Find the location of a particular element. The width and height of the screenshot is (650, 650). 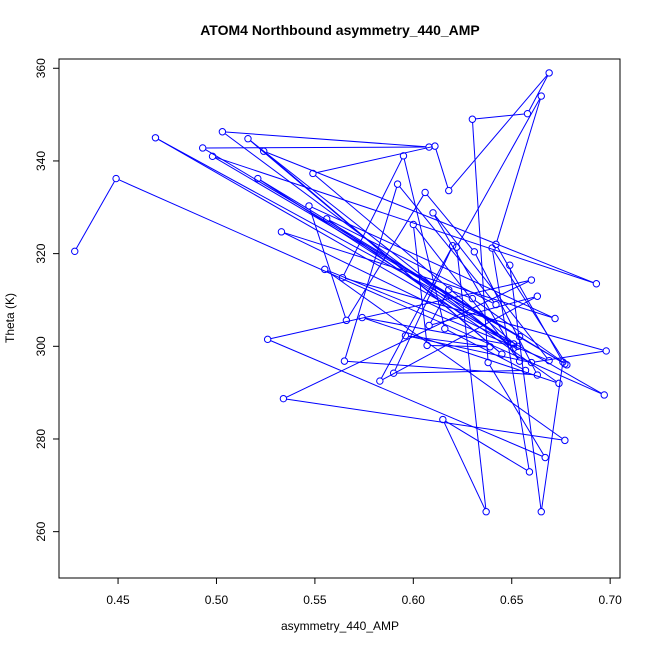

y-axis: 260 280 300 320 340 360 is located at coordinates (46, 300).